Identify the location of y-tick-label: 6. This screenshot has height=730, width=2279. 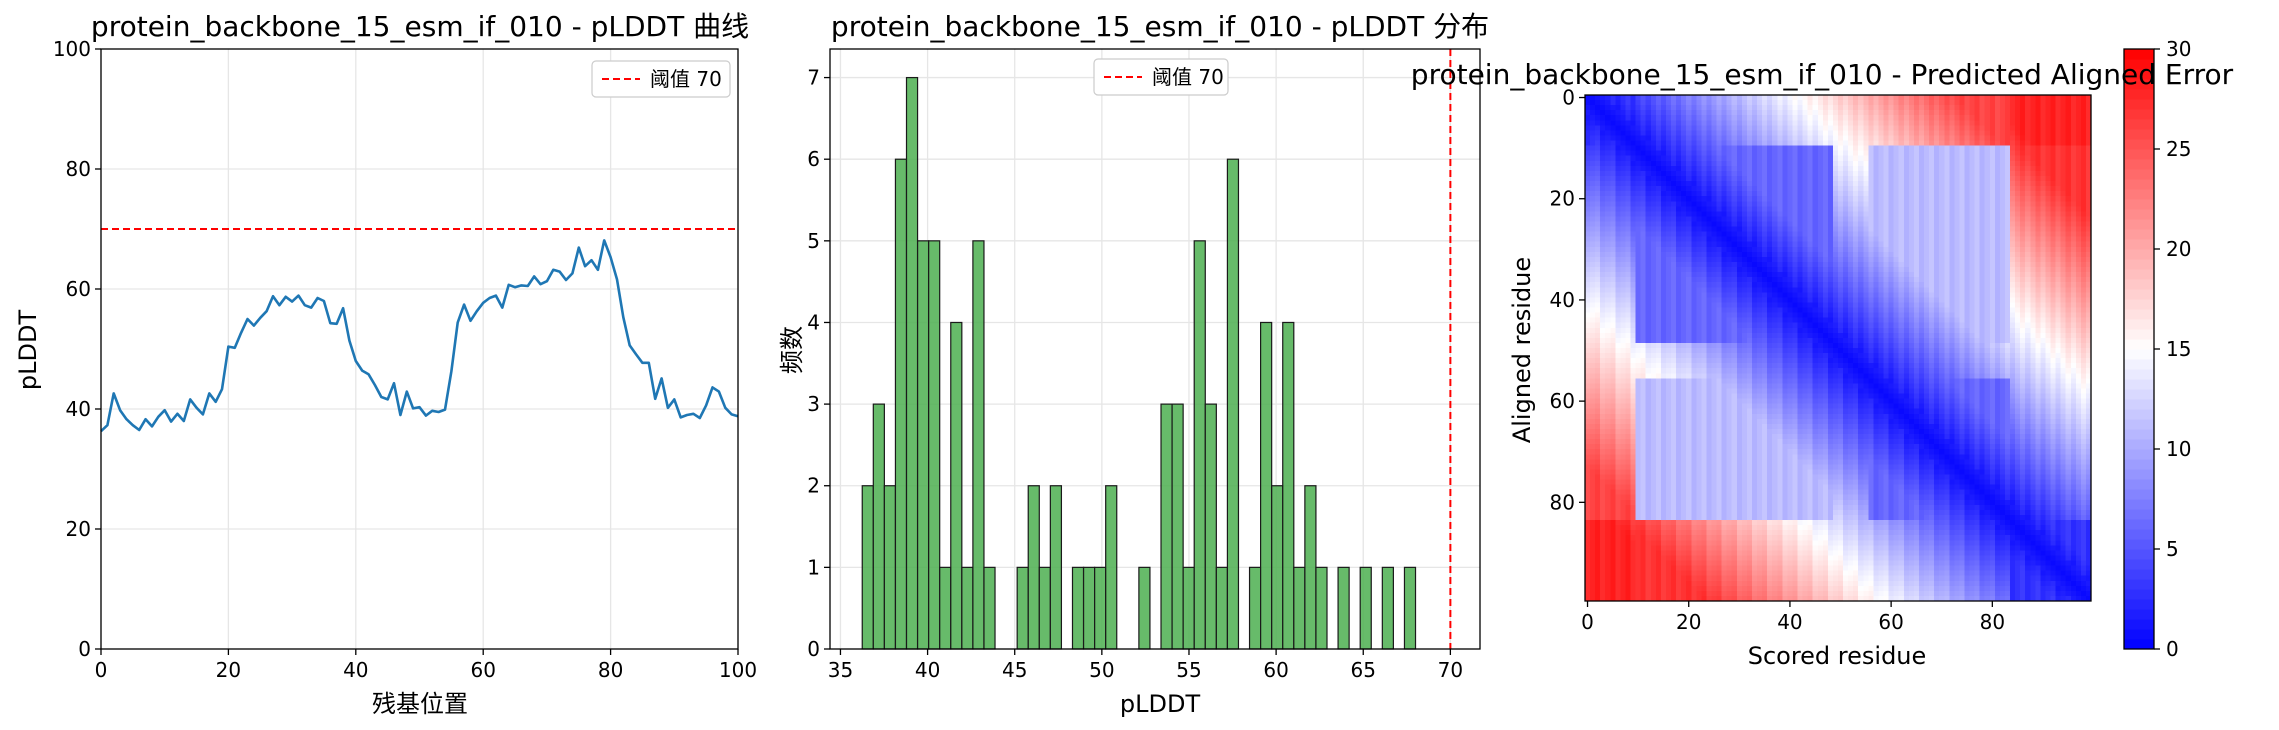
(813, 159).